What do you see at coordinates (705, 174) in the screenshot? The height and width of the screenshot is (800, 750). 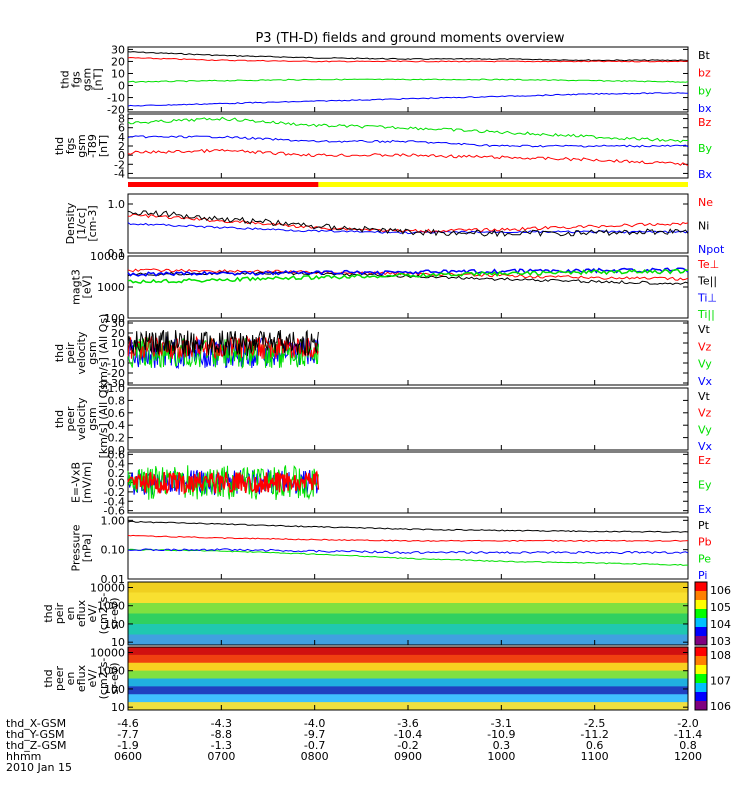 I see `legend-entry: Bx` at bounding box center [705, 174].